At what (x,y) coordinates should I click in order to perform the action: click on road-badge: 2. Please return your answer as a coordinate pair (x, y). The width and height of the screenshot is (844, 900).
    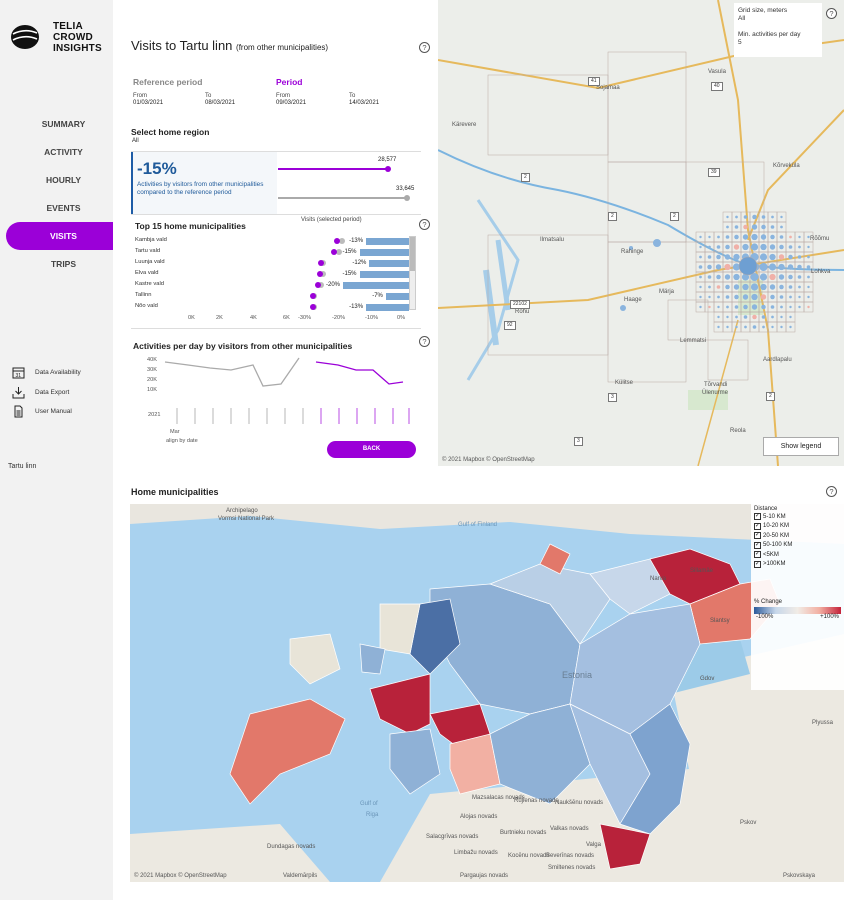
    Looking at the image, I should click on (770, 396).